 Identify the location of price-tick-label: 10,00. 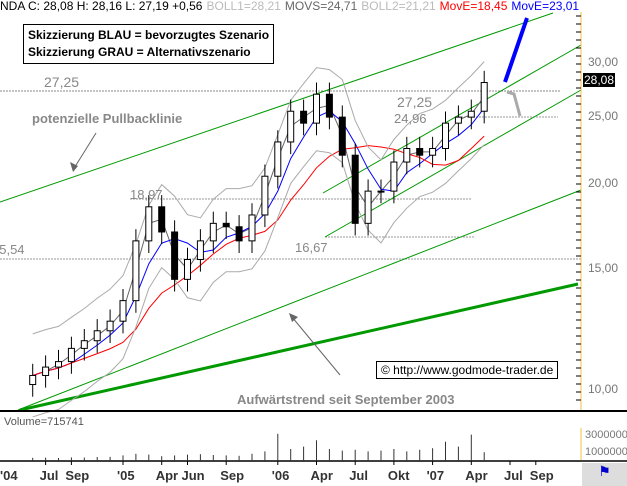
(603, 389).